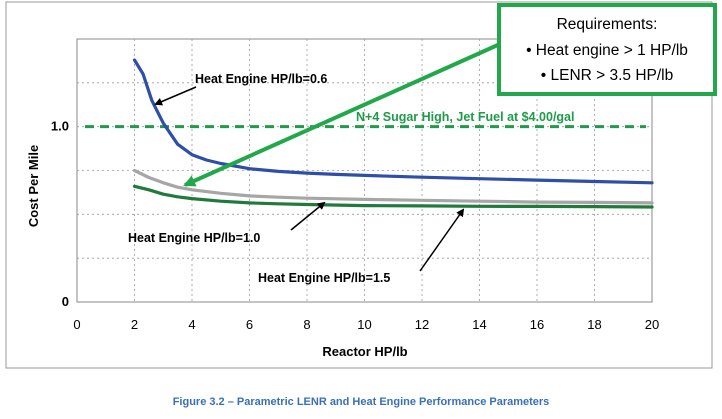 The height and width of the screenshot is (419, 722). What do you see at coordinates (479, 324) in the screenshot?
I see `x-tick-label: 14` at bounding box center [479, 324].